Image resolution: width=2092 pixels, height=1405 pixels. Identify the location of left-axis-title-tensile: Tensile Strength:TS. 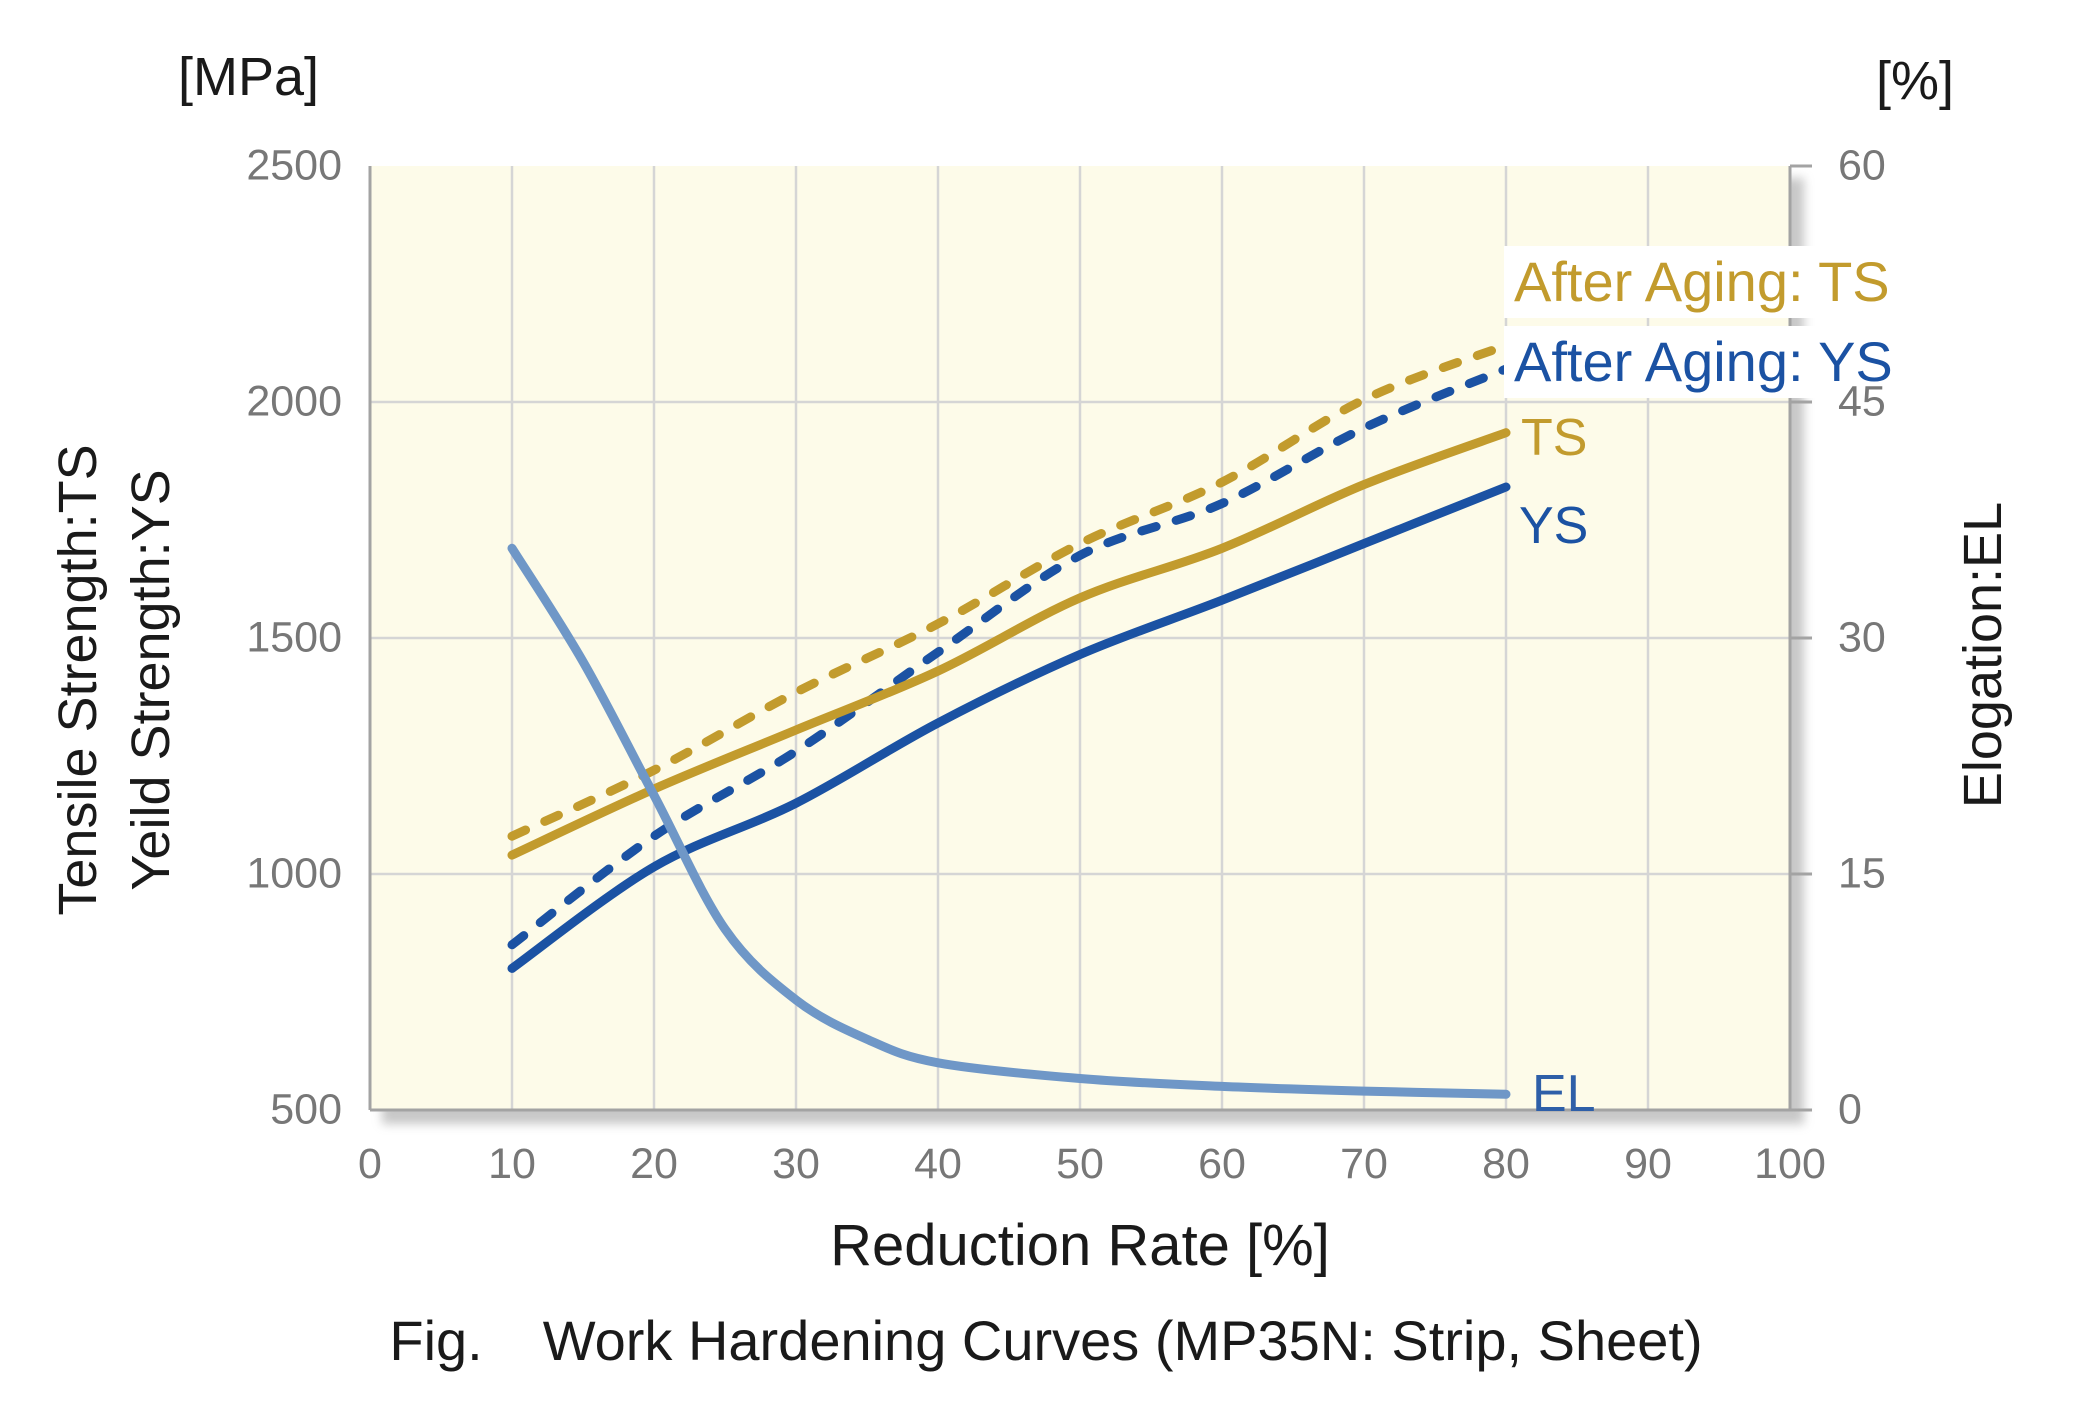
(78, 680).